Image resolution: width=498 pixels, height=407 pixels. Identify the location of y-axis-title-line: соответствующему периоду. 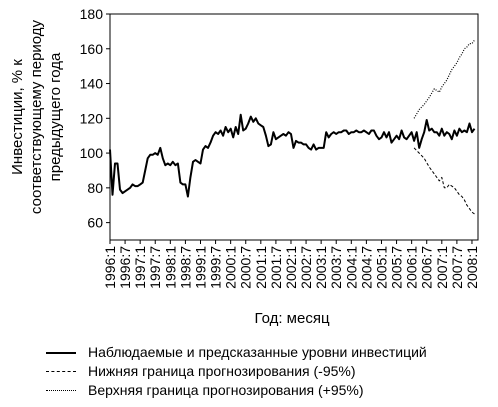
(36, 116).